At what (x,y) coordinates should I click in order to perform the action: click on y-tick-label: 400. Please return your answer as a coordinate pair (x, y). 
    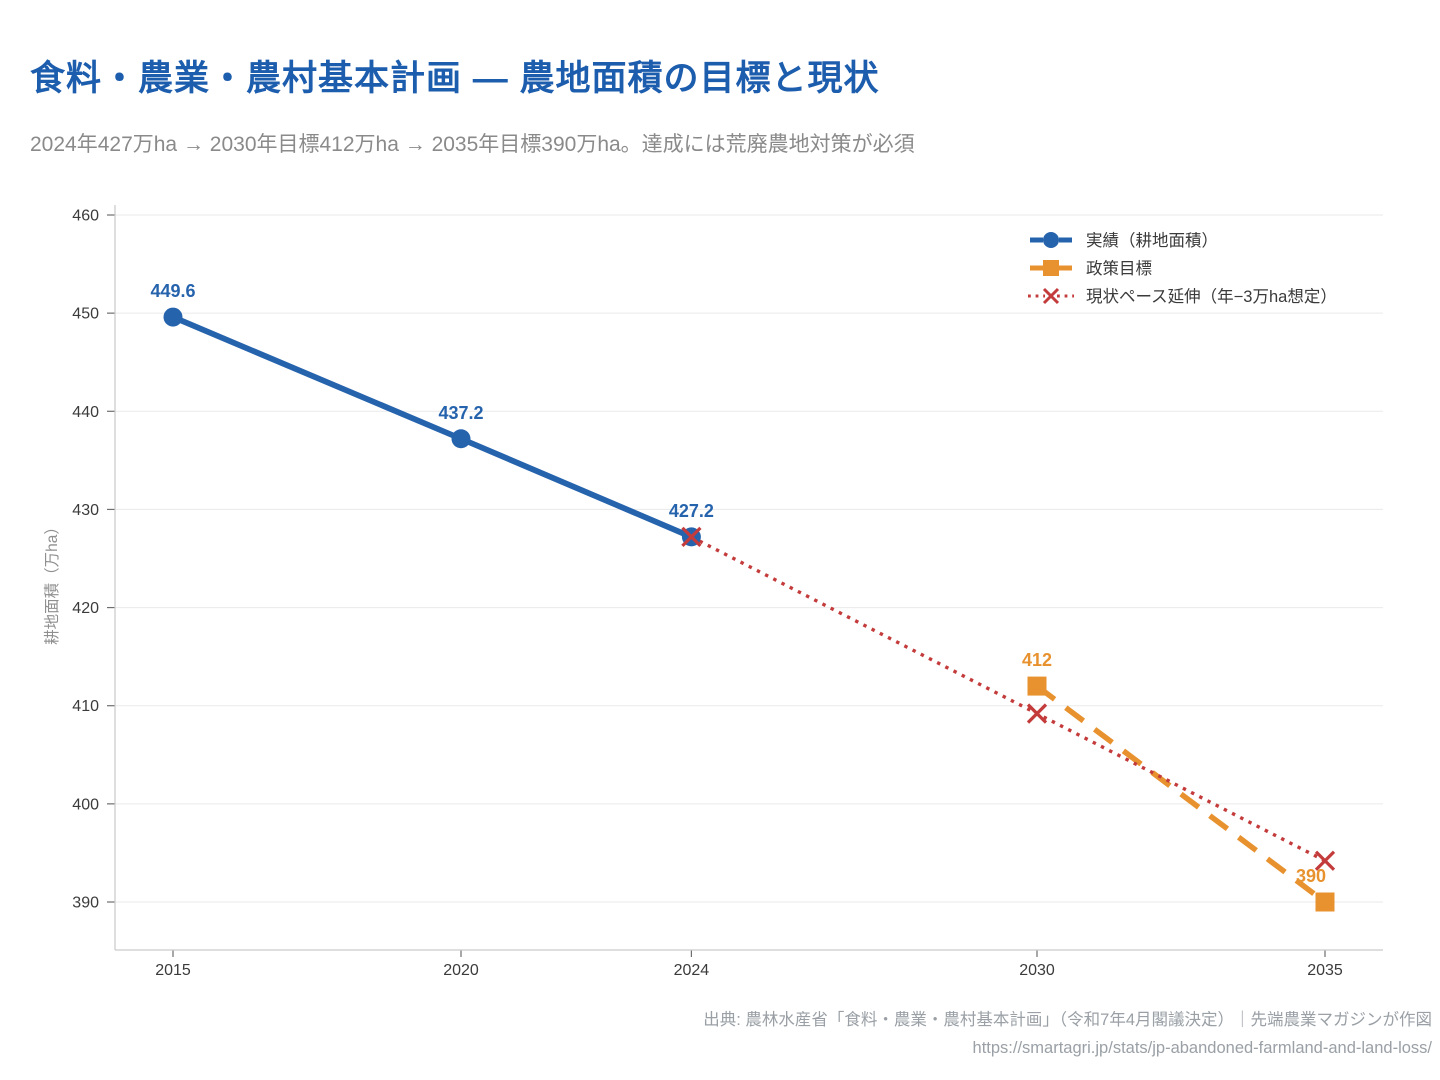
    Looking at the image, I should click on (85, 804).